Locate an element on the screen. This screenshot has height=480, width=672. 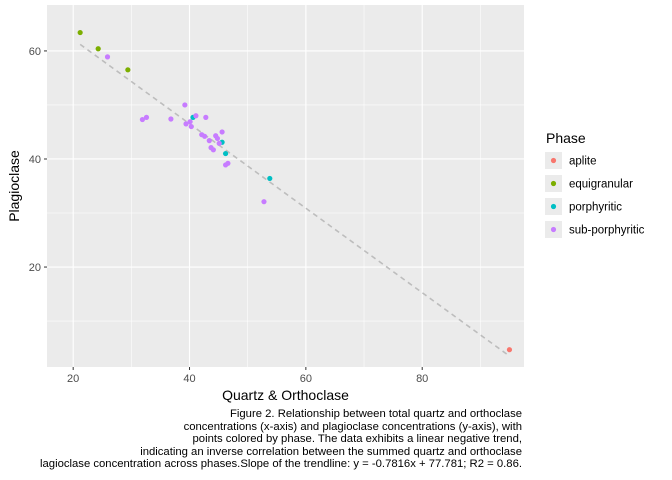
y-tick-label: 60 is located at coordinates (35, 52).